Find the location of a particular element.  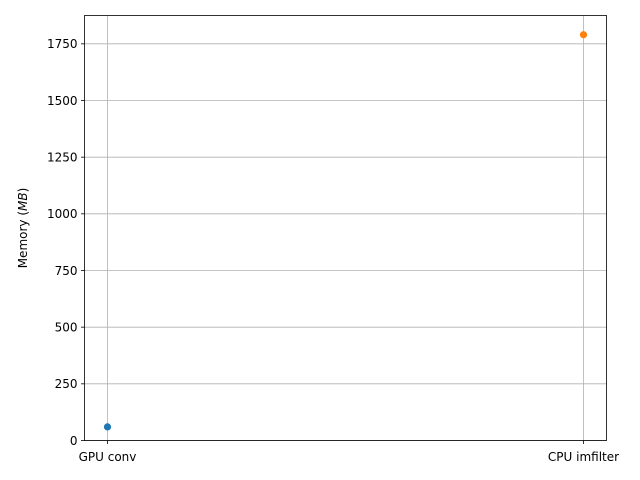

x-axis: GPU conv CPU imfilter is located at coordinates (349, 452).